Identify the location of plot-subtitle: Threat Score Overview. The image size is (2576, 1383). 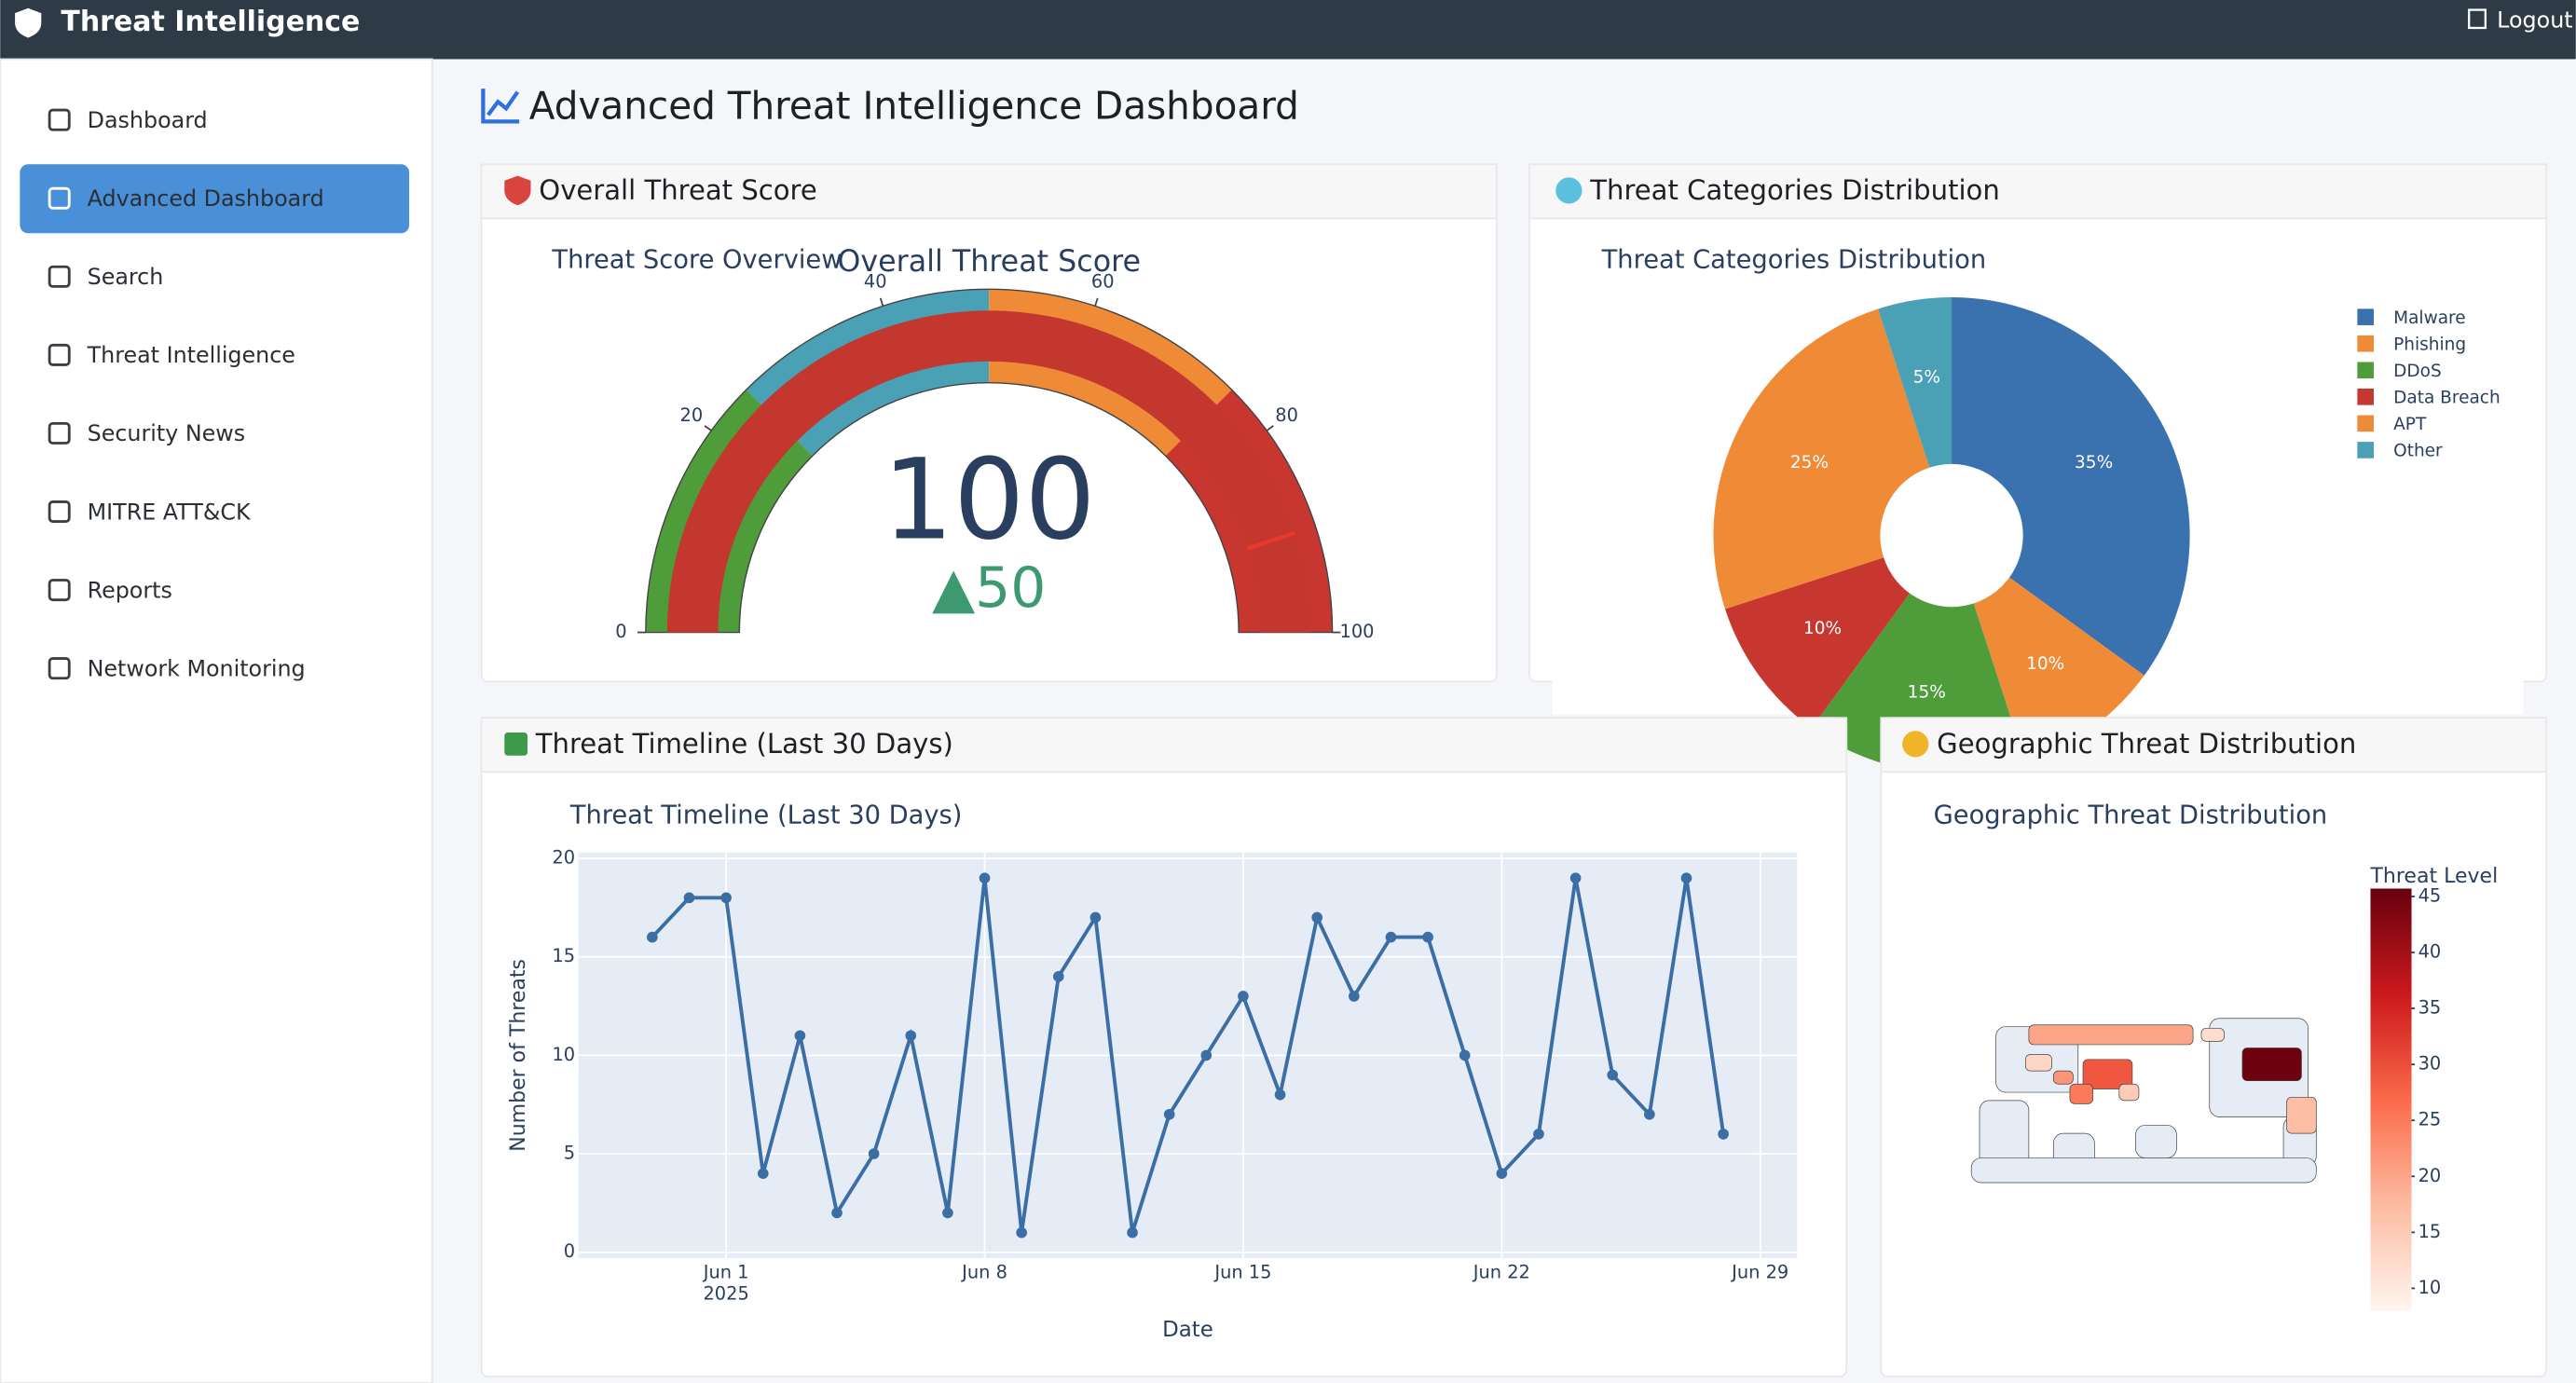
(696, 260).